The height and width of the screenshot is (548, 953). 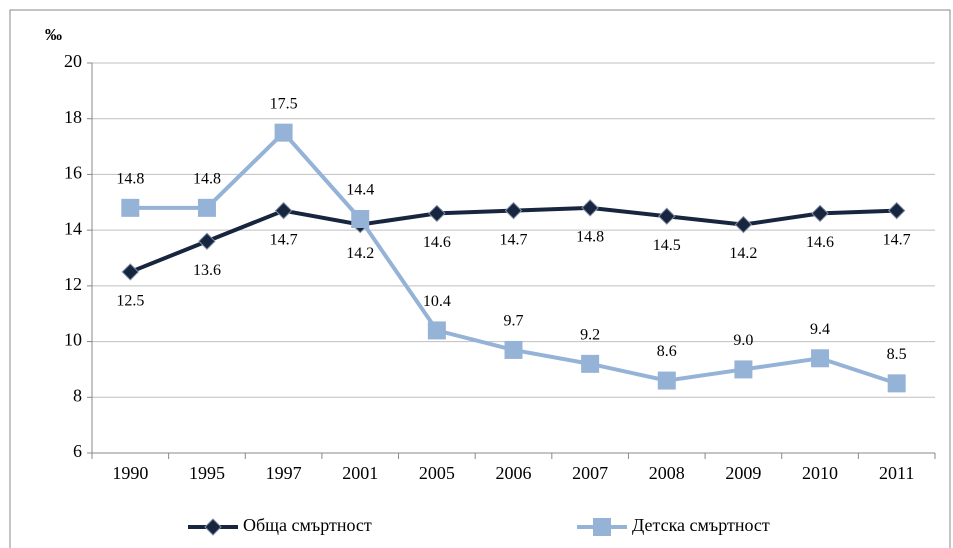 What do you see at coordinates (360, 473) in the screenshot?
I see `x-tick-label: 2001` at bounding box center [360, 473].